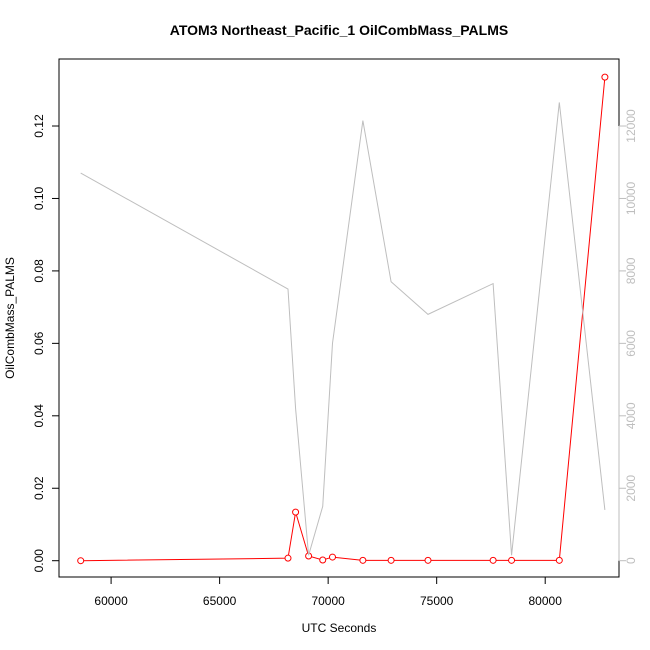 Image resolution: width=650 pixels, height=650 pixels. Describe the element at coordinates (328, 592) in the screenshot. I see `x-axis: 60000 65000 70000 75000 80000` at that location.